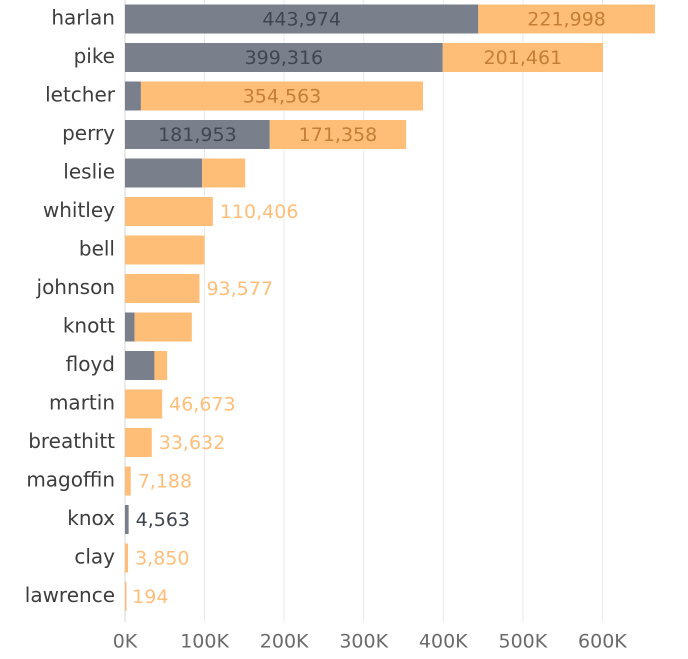 The height and width of the screenshot is (659, 688). I want to click on bar-orange-leslie, so click(224, 173).